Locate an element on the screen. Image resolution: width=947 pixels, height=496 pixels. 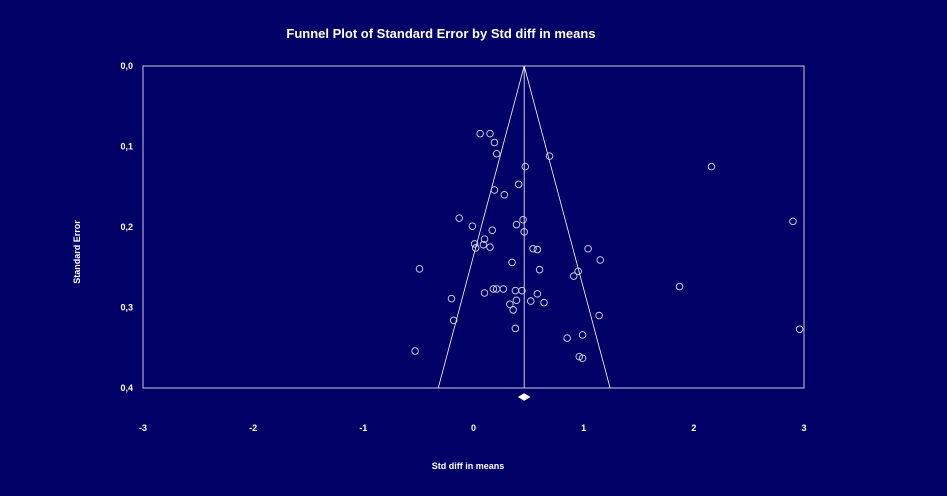
y-axis-ticks: 0,0 0,1 0,2 0,3 0,4 is located at coordinates (126, 227).